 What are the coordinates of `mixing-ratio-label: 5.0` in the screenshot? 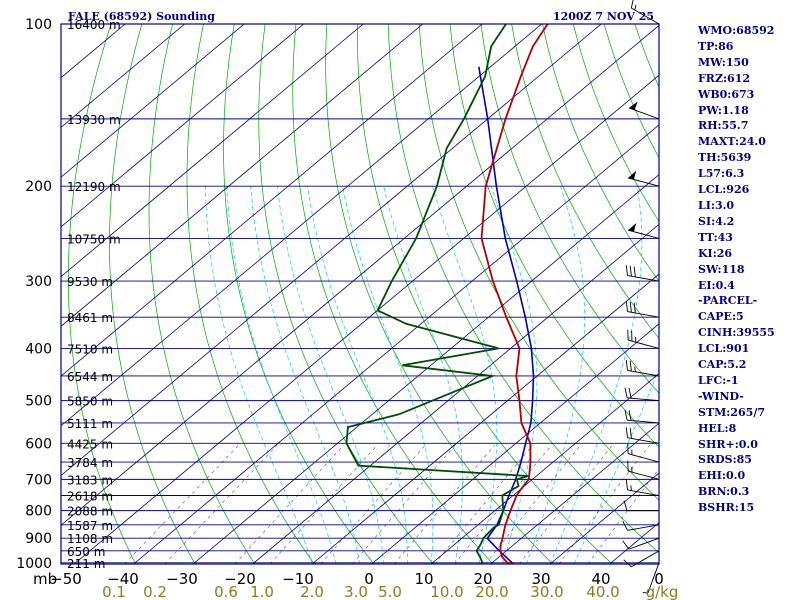 It's located at (390, 591).